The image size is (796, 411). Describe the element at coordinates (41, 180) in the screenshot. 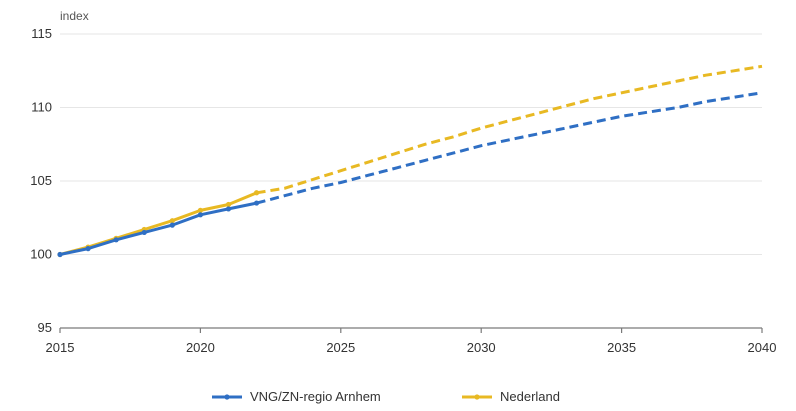

I see `y-tick-label: 105` at that location.